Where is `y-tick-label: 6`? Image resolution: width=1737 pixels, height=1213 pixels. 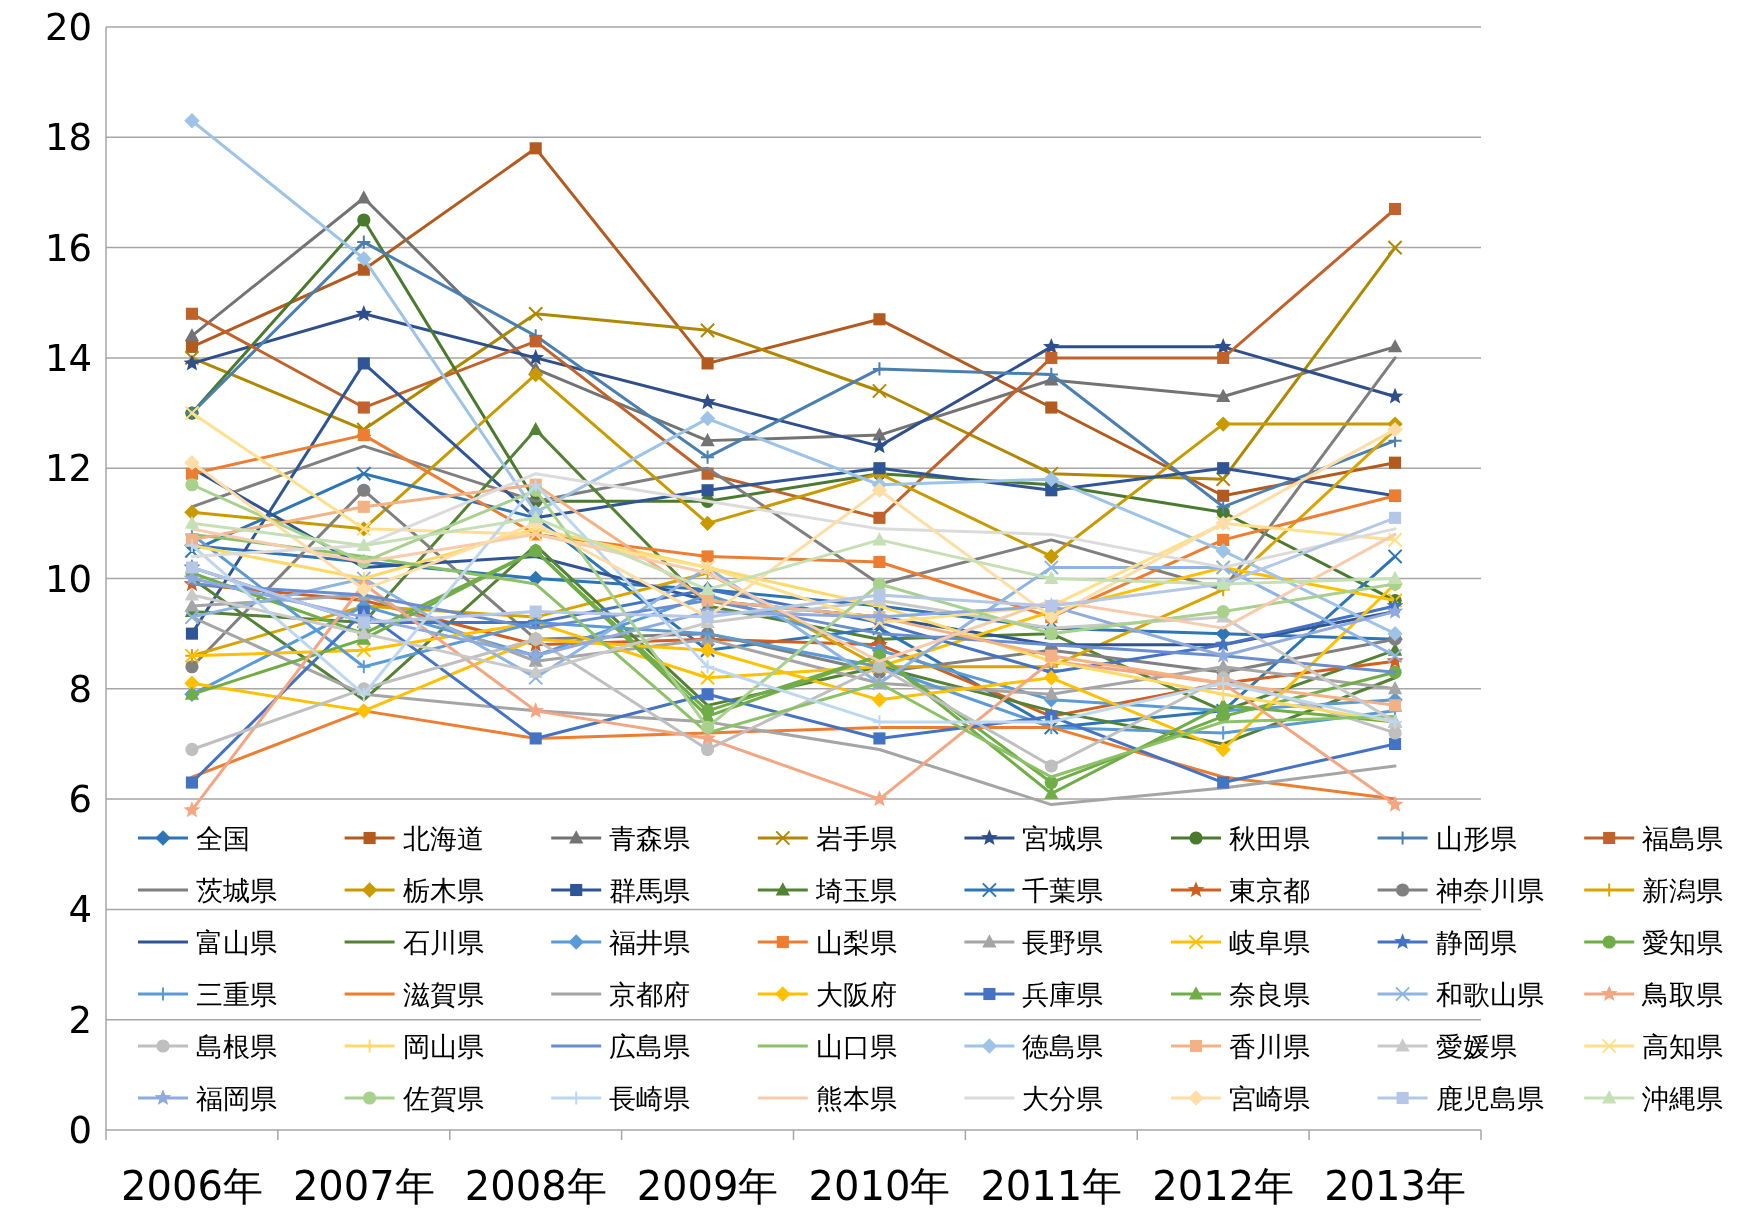
y-tick-label: 6 is located at coordinates (80, 800).